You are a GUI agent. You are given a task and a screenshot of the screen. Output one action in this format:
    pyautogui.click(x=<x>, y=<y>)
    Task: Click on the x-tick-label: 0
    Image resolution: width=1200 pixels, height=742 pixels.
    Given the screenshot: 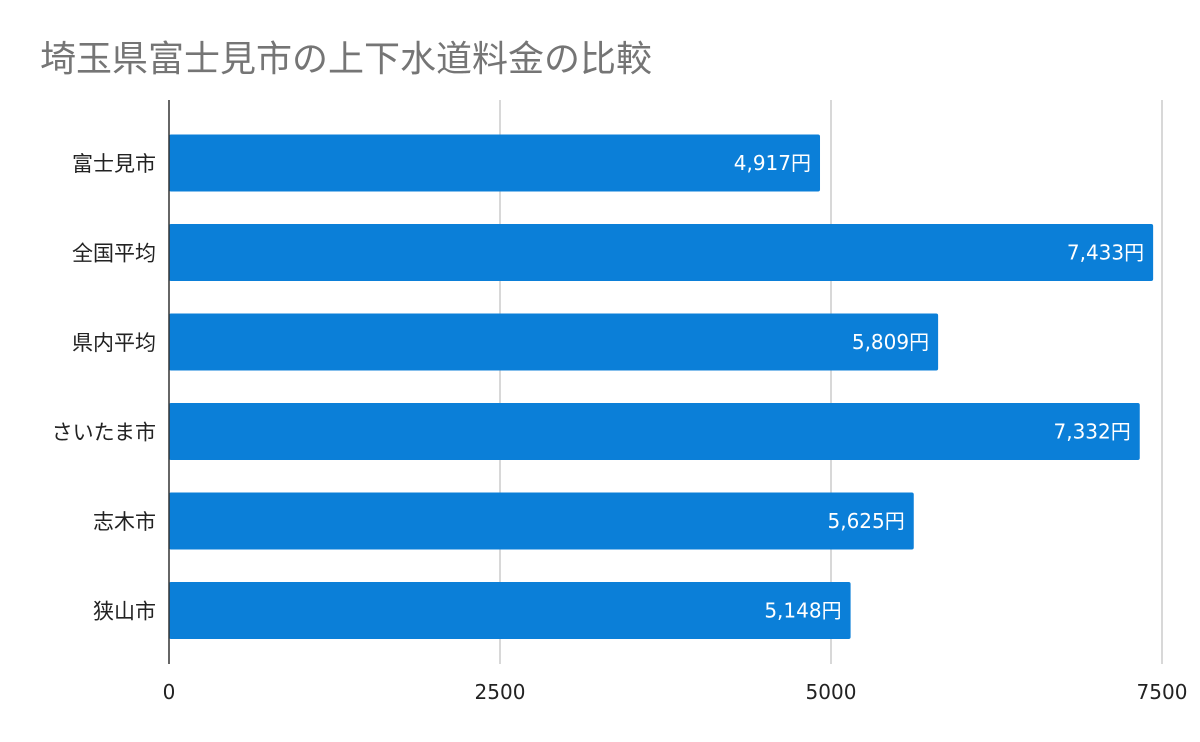 What is the action you would take?
    pyautogui.click(x=169, y=692)
    